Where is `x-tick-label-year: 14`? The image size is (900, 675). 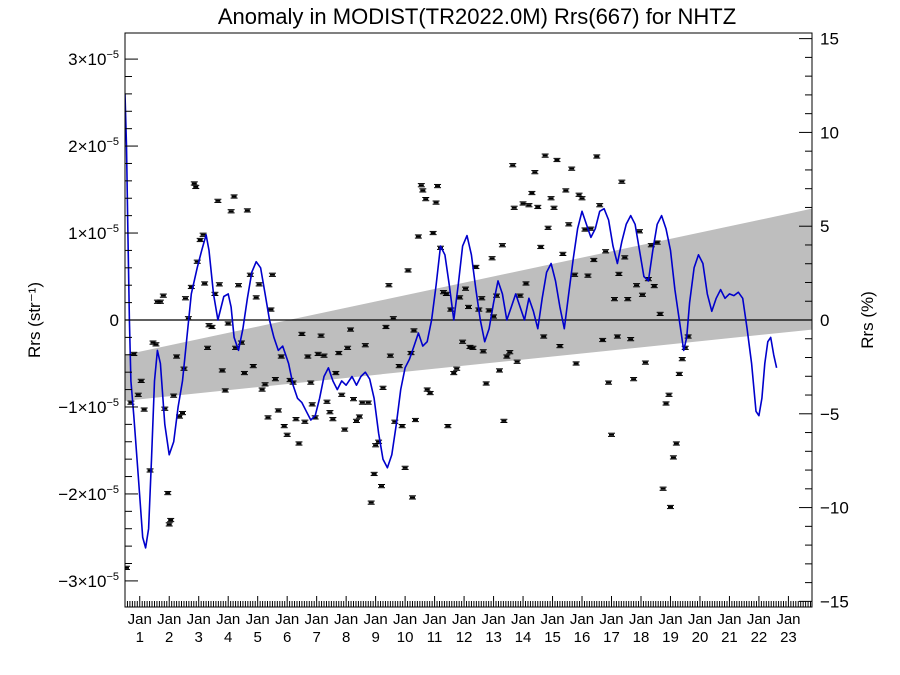
x-tick-label-year: 14 is located at coordinates (523, 637).